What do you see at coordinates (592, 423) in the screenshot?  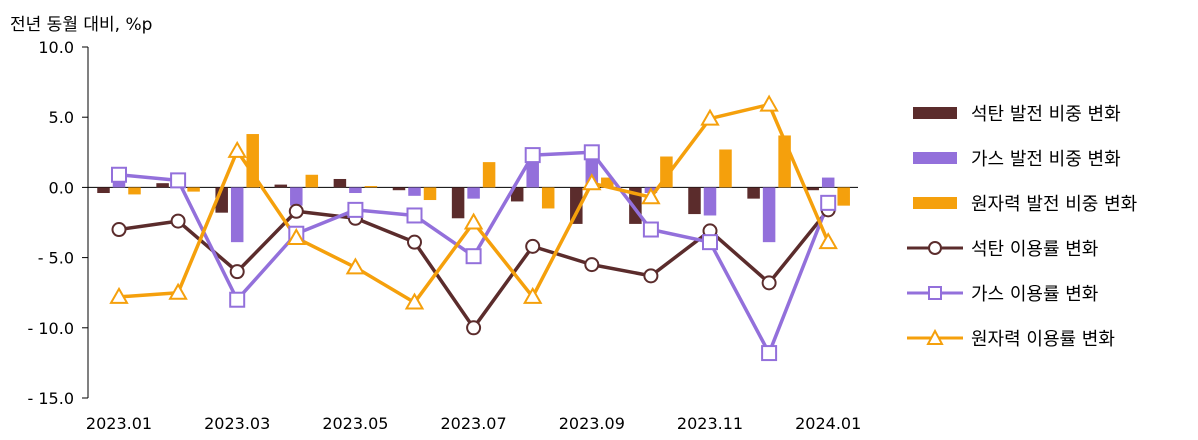 I see `x-tick-label: 2023.09` at bounding box center [592, 423].